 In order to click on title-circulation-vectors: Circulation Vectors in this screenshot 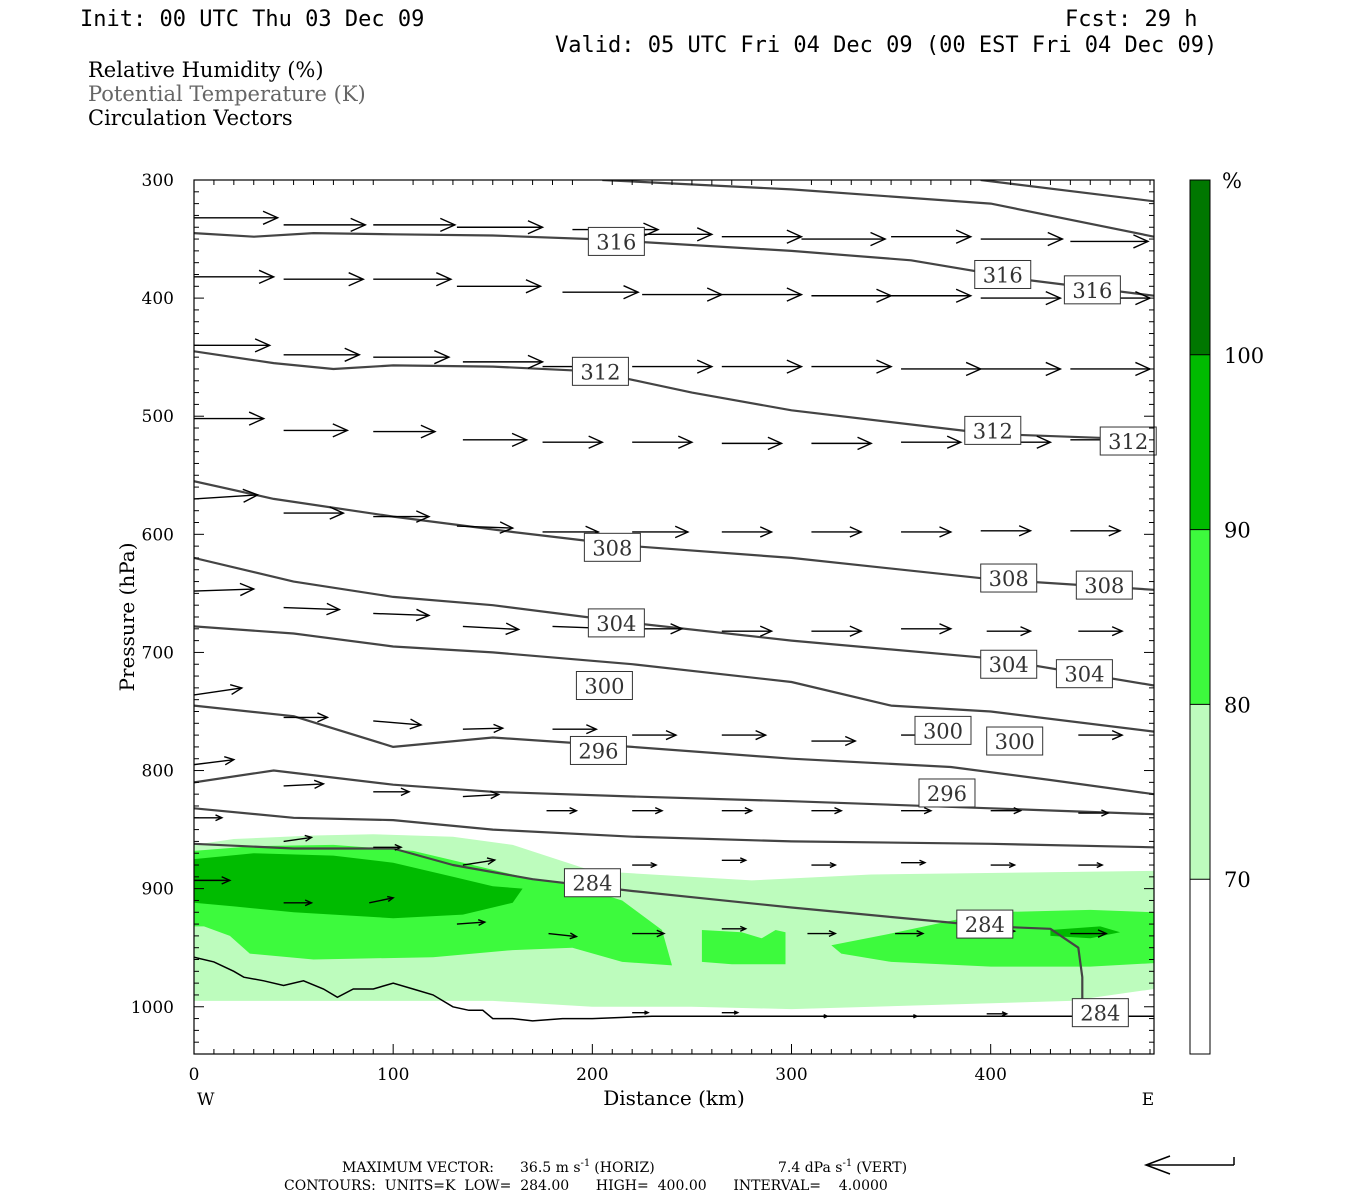, I will do `click(190, 118)`.